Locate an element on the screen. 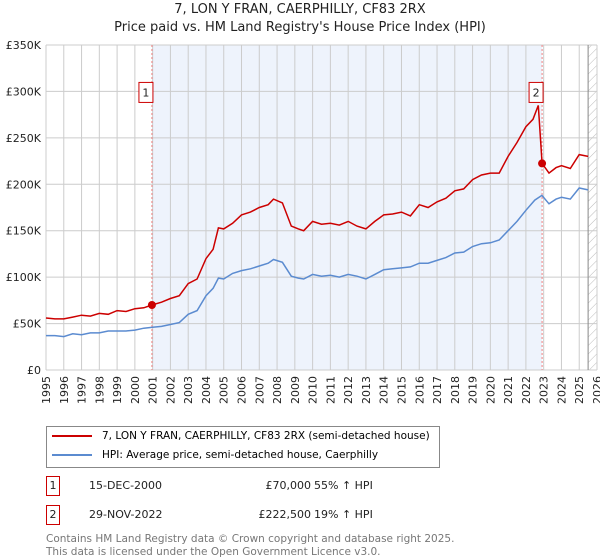  x-tick-label: 2015 is located at coordinates (401, 390).